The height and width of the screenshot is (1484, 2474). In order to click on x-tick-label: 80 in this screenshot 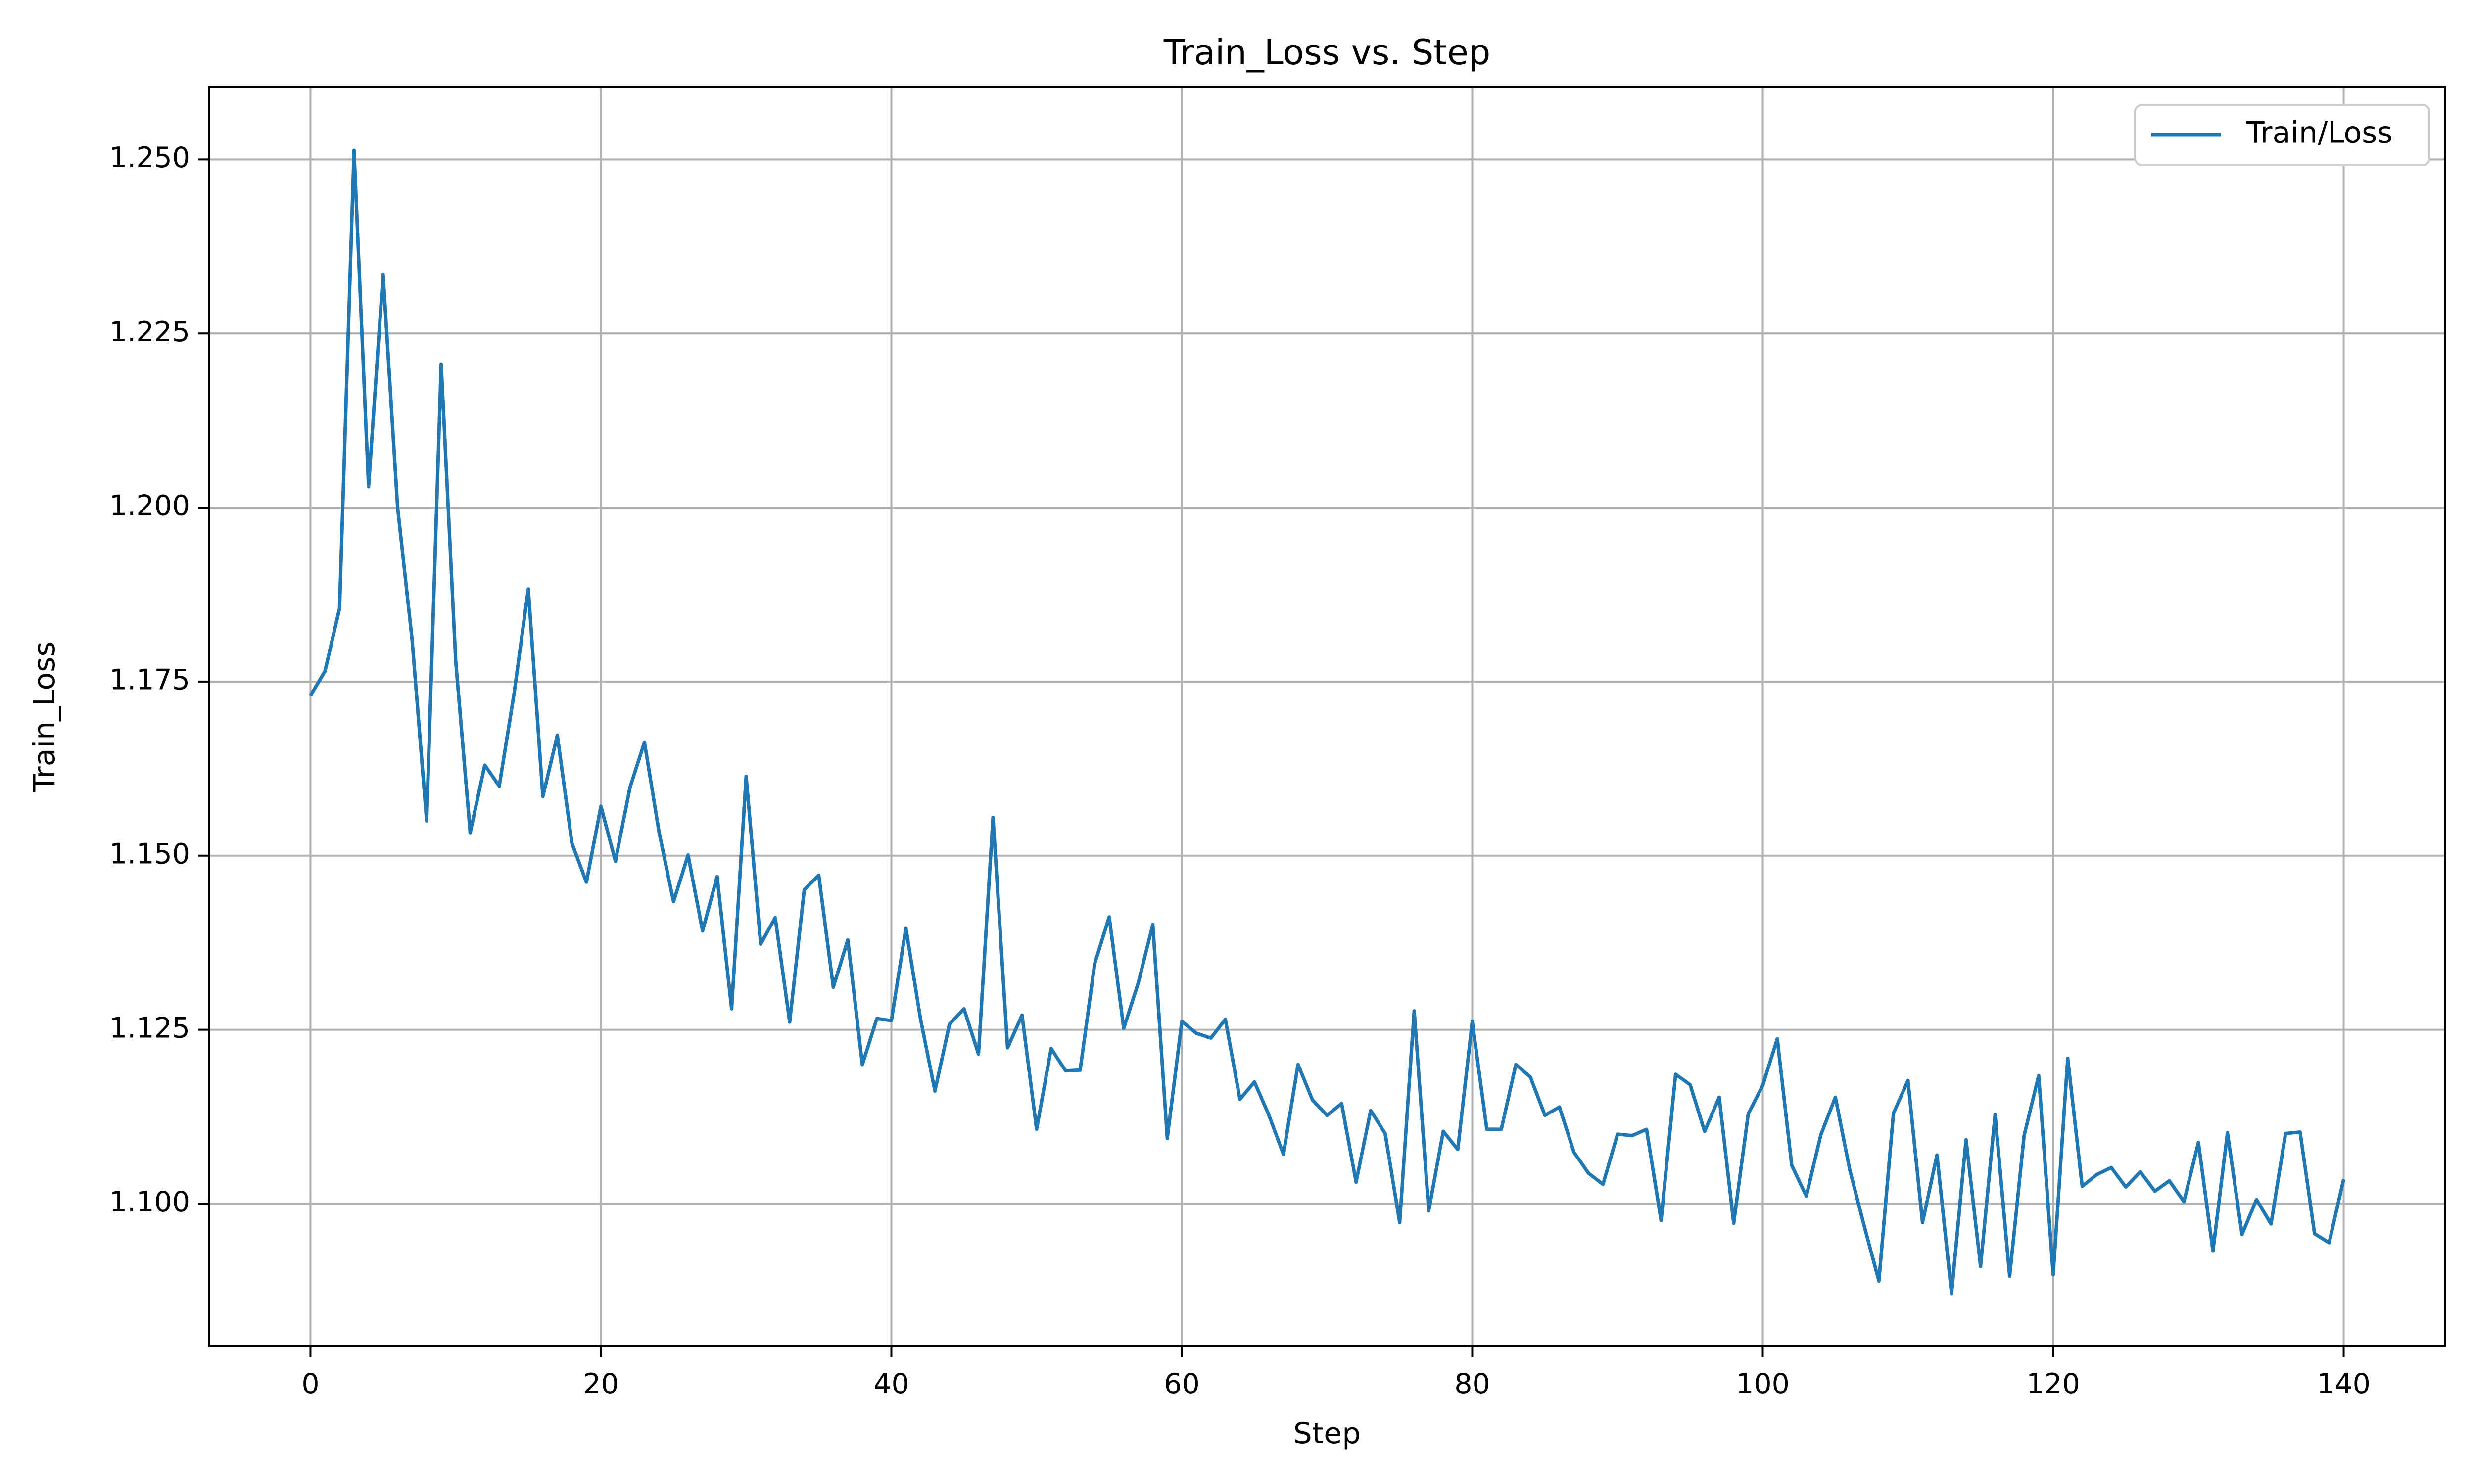, I will do `click(1472, 1384)`.